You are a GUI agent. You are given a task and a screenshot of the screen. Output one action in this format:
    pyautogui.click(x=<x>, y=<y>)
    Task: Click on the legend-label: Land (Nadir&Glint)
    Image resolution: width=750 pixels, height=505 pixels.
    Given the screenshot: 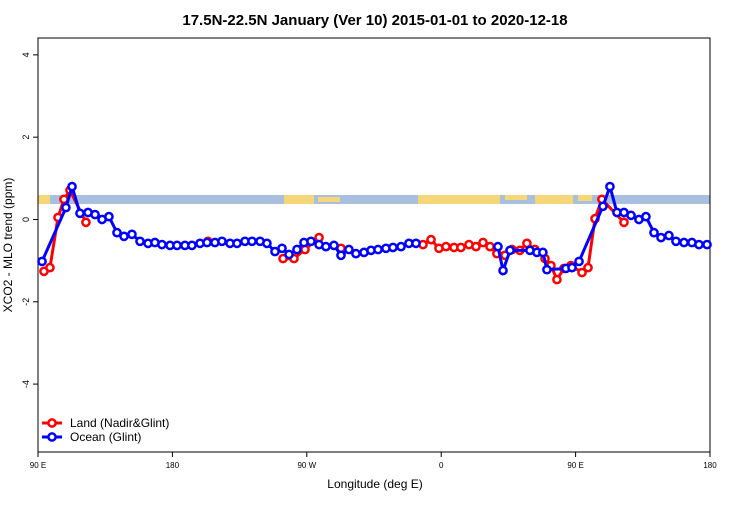 What is the action you would take?
    pyautogui.click(x=119, y=423)
    